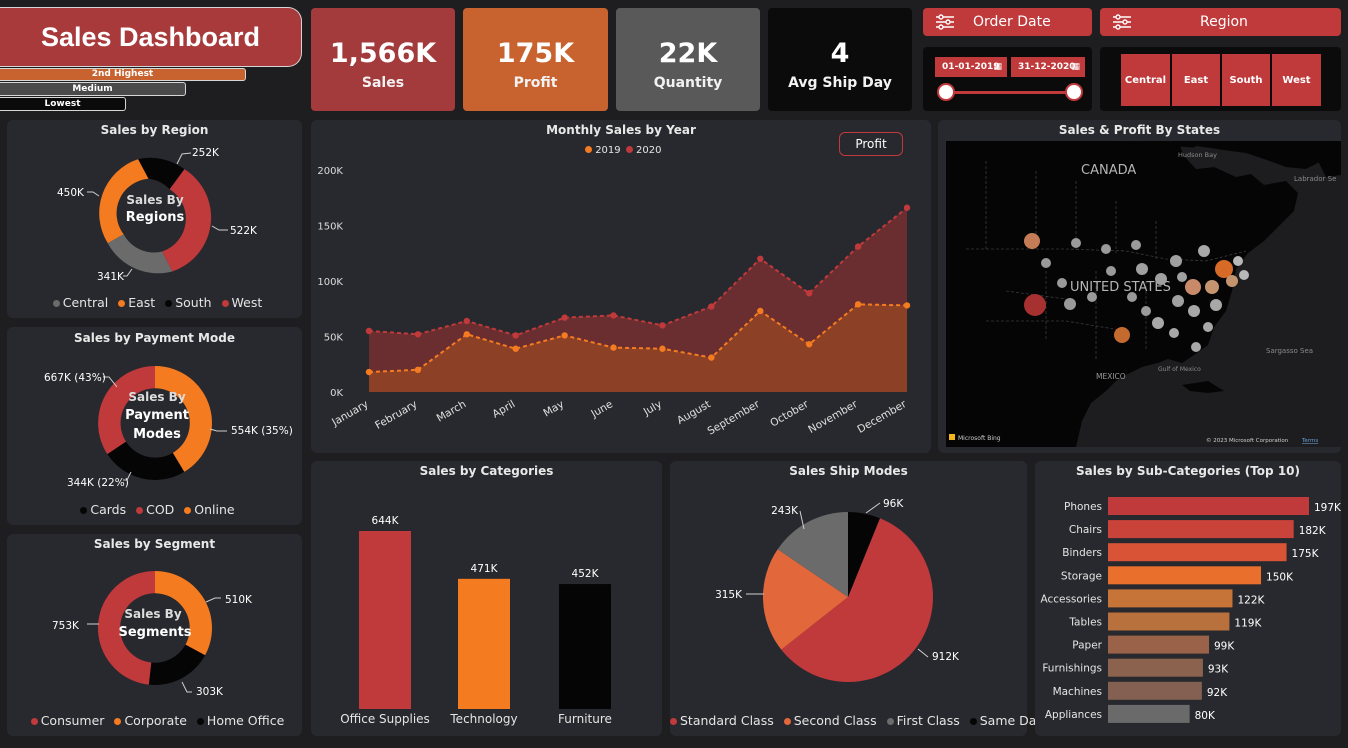 This screenshot has width=1348, height=748. I want to click on donut-slice-home-office, so click(177, 665).